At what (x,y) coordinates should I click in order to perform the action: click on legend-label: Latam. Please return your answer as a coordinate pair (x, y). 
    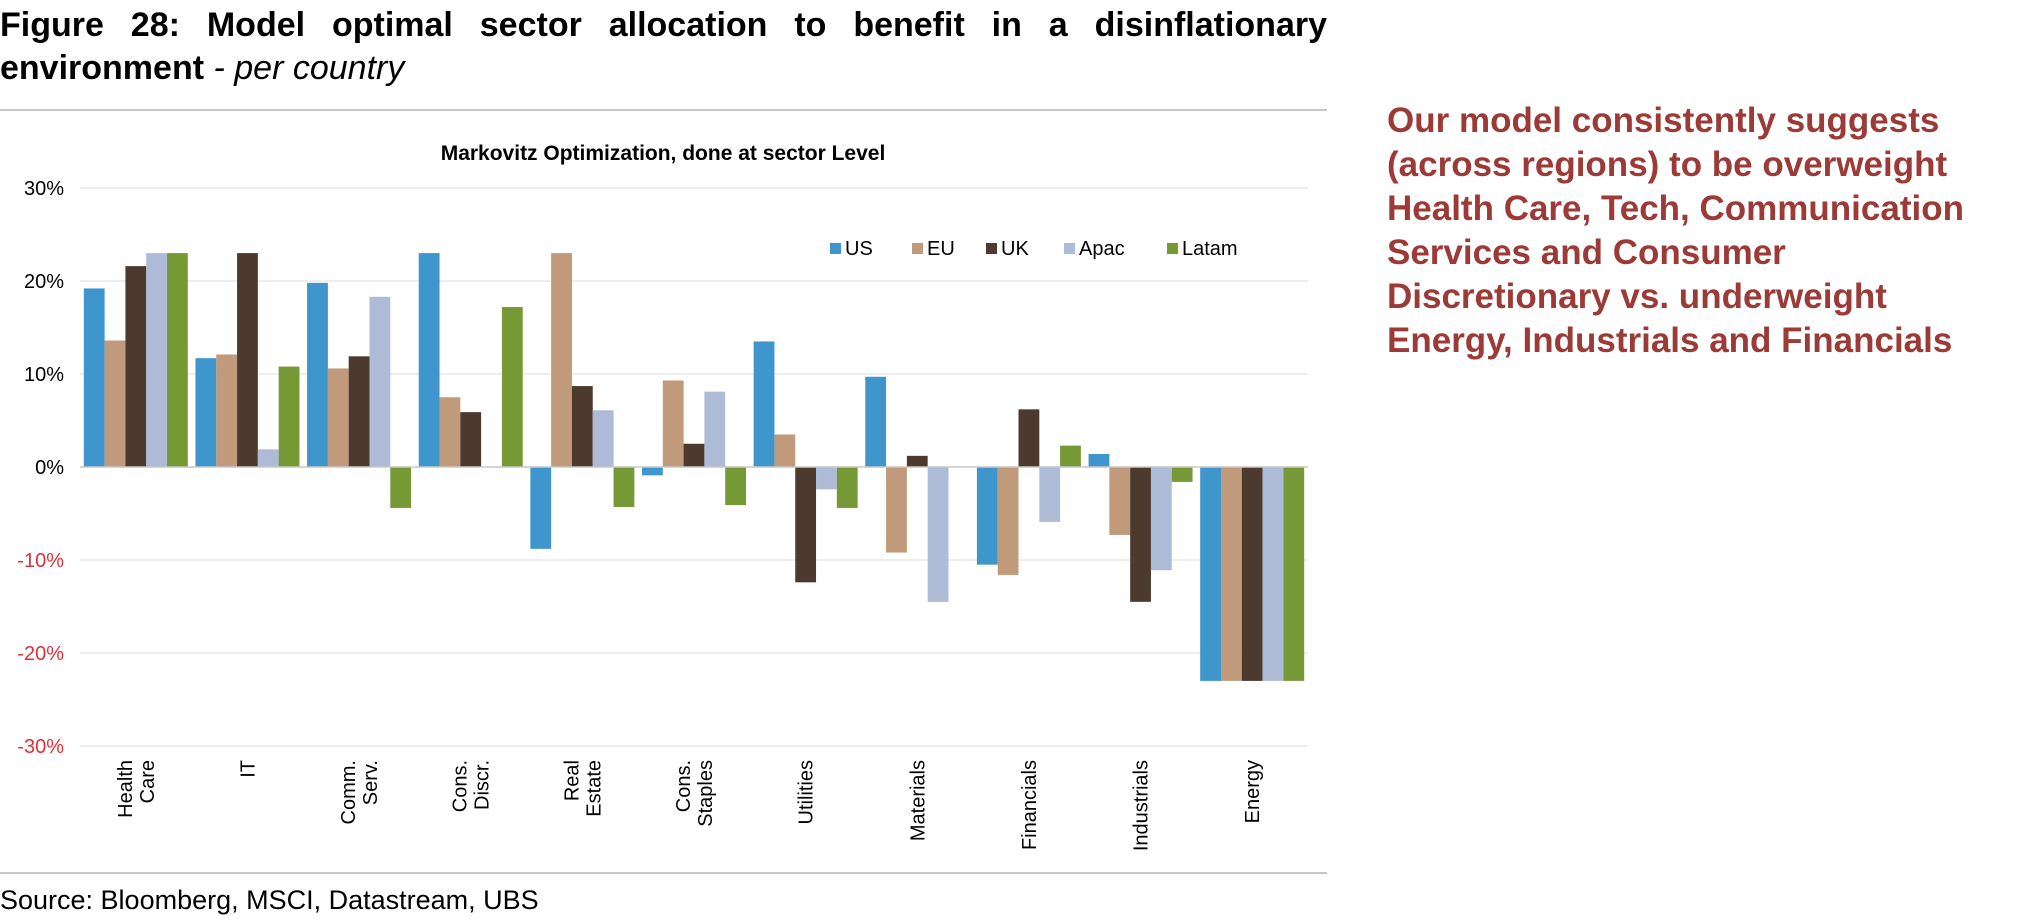
    Looking at the image, I should click on (1210, 249).